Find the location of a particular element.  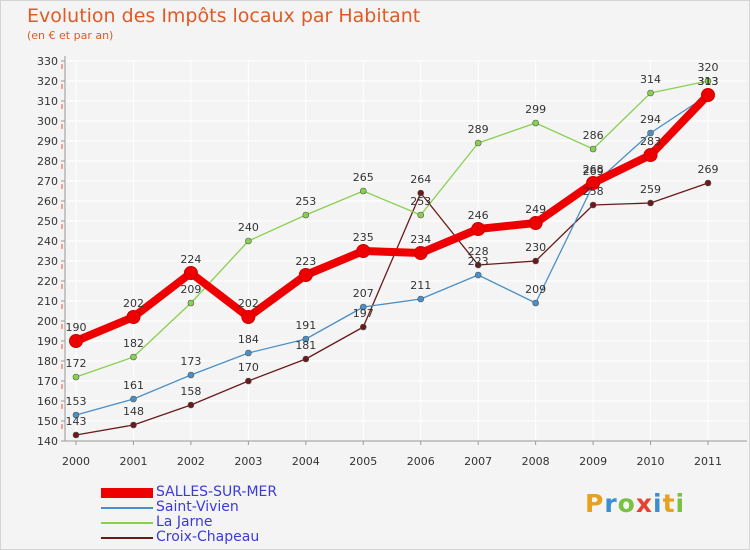

chart-title: Evolution des Impôts locaux par Habitant is located at coordinates (224, 16).